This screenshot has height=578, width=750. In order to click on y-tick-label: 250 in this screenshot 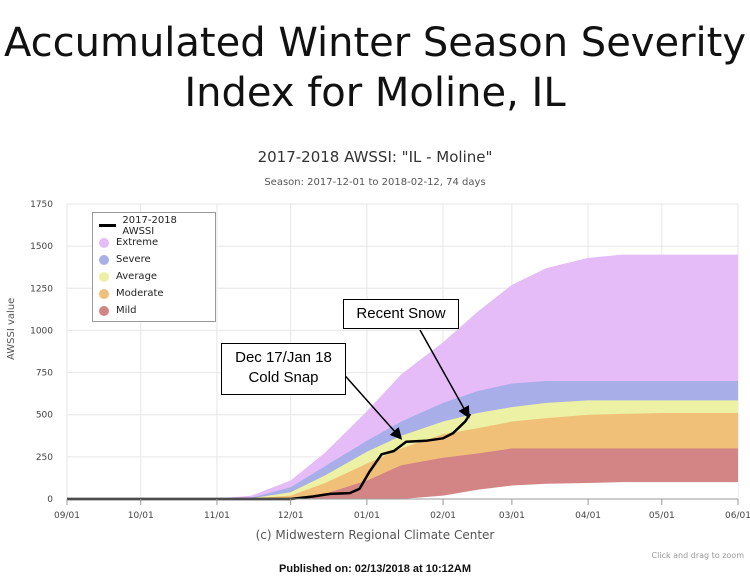, I will do `click(44, 458)`.